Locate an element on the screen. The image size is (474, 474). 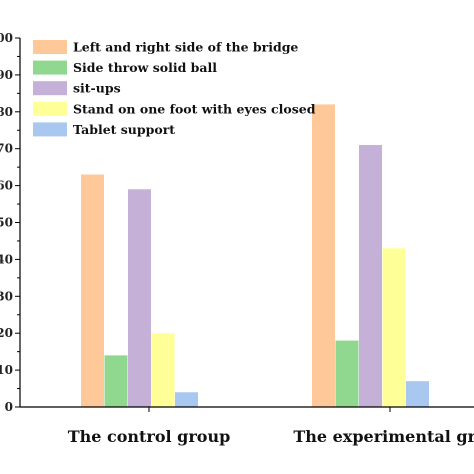
y-tick-label: 10 is located at coordinates (6, 370).